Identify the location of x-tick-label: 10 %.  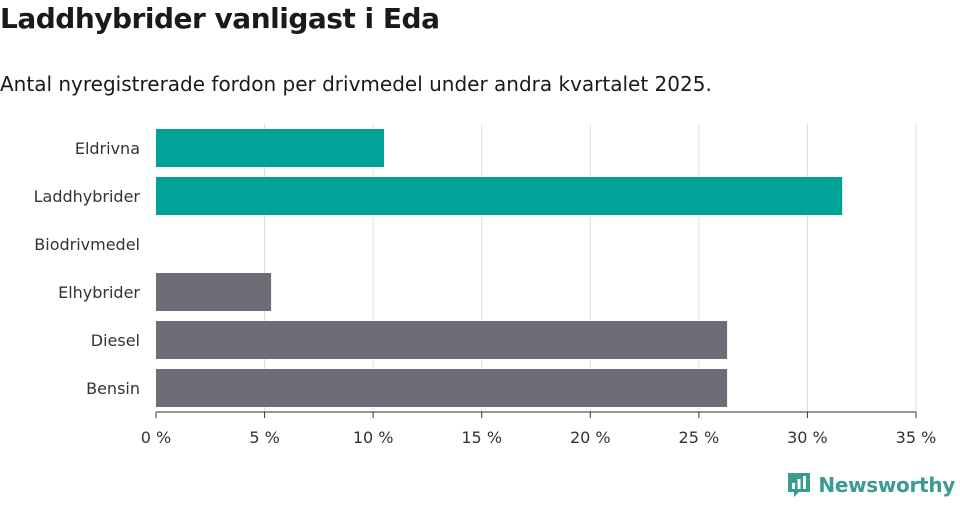
(373, 437).